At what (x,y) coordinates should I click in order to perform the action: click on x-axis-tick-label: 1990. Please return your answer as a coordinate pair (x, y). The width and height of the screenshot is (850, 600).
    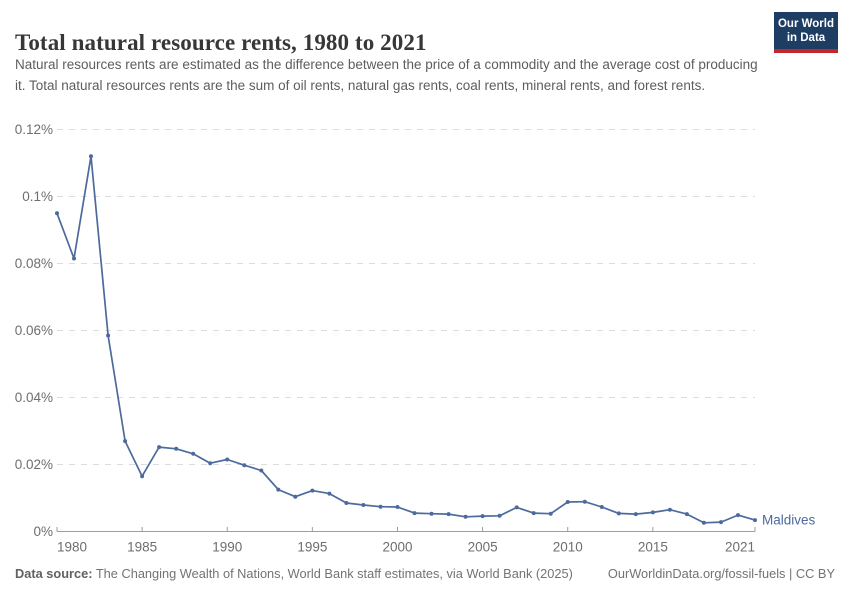
    Looking at the image, I should click on (227, 547).